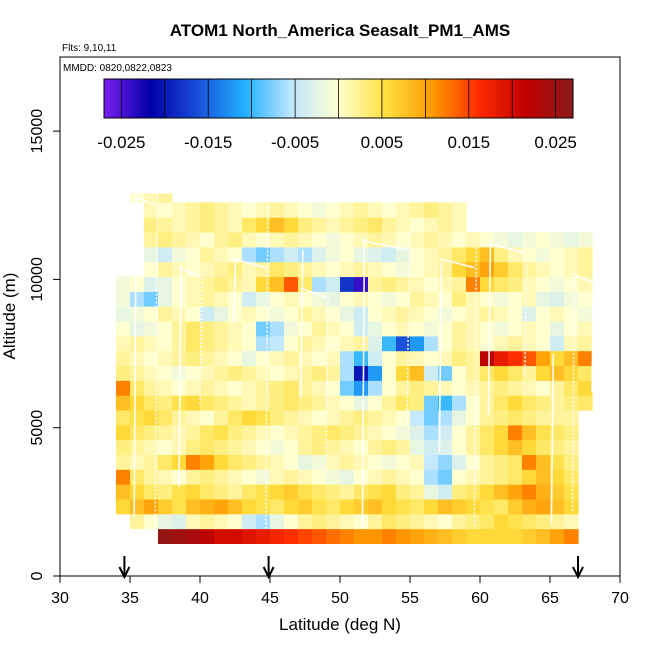  I want to click on arrow-head, so click(124, 573).